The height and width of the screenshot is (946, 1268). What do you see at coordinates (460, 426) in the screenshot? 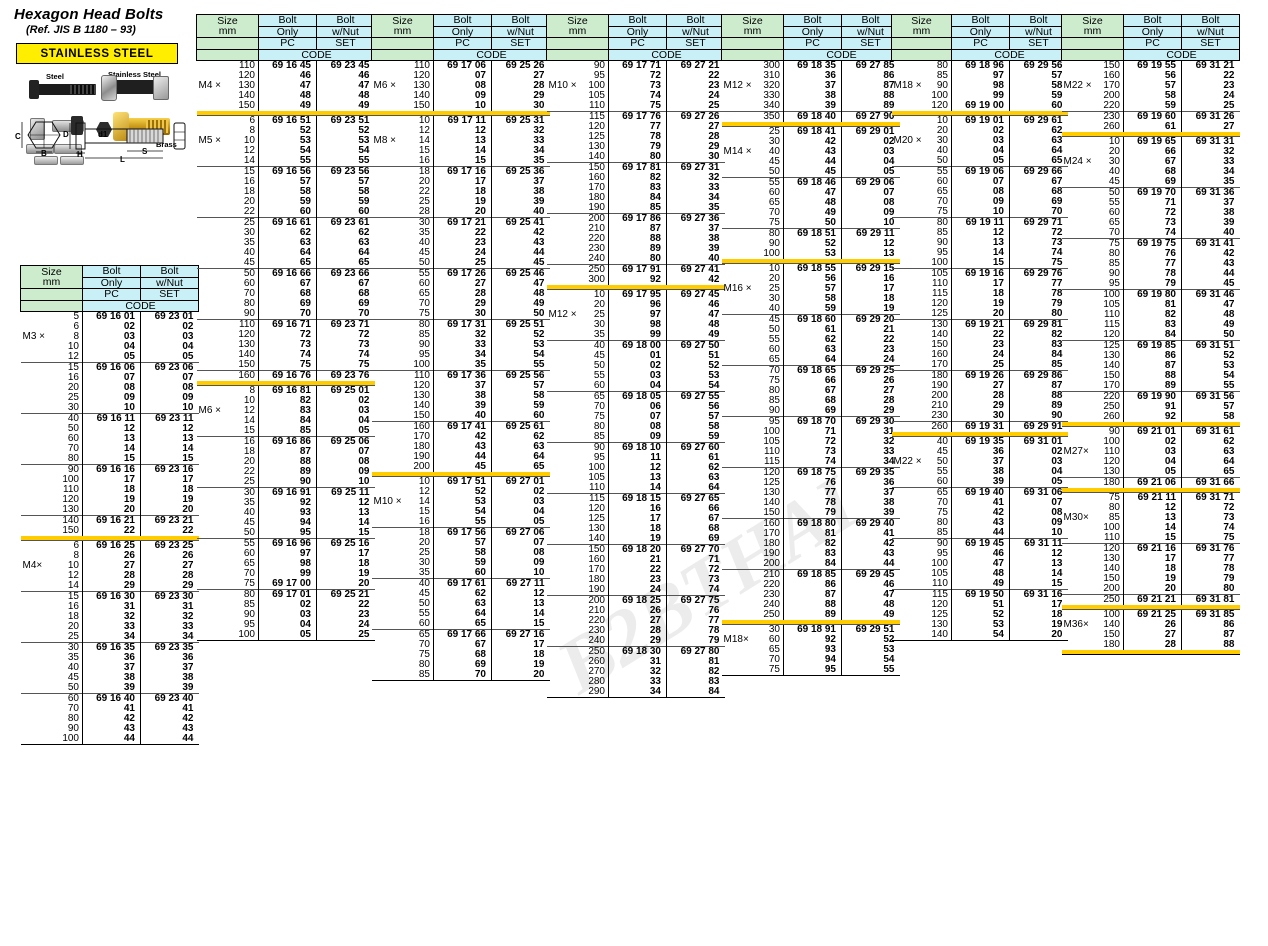
I see `table-row: 160 69 17 41 69 25 61` at bounding box center [460, 426].